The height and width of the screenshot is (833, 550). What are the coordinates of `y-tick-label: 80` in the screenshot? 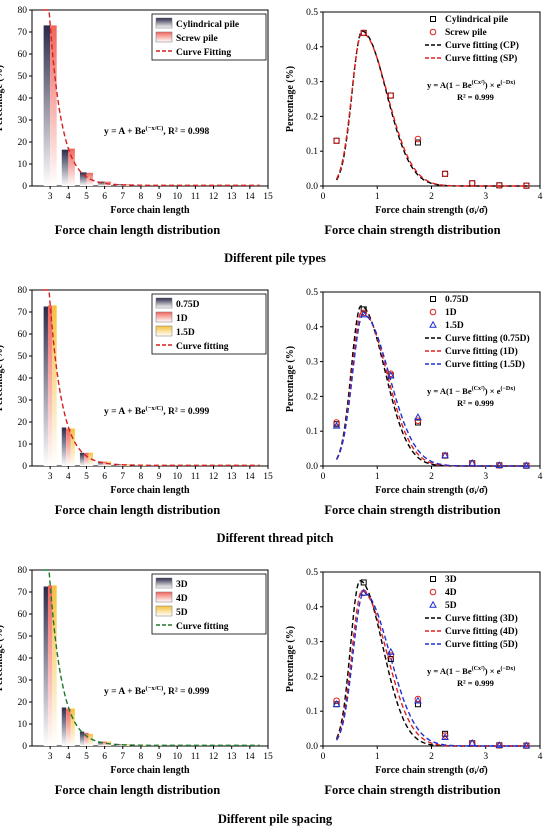 It's located at (23, 571).